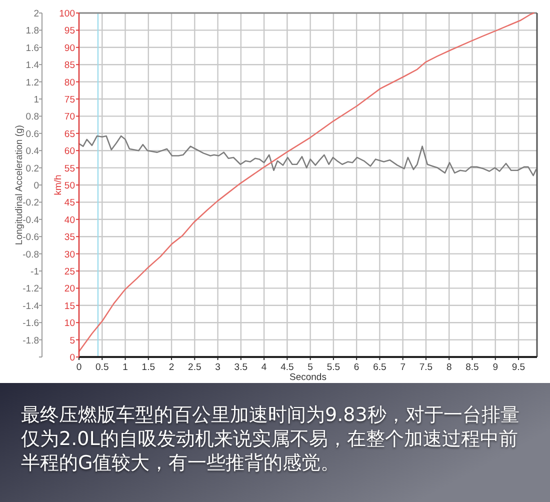 This screenshot has width=550, height=502. I want to click on y2-tick-label: 70, so click(69, 117).